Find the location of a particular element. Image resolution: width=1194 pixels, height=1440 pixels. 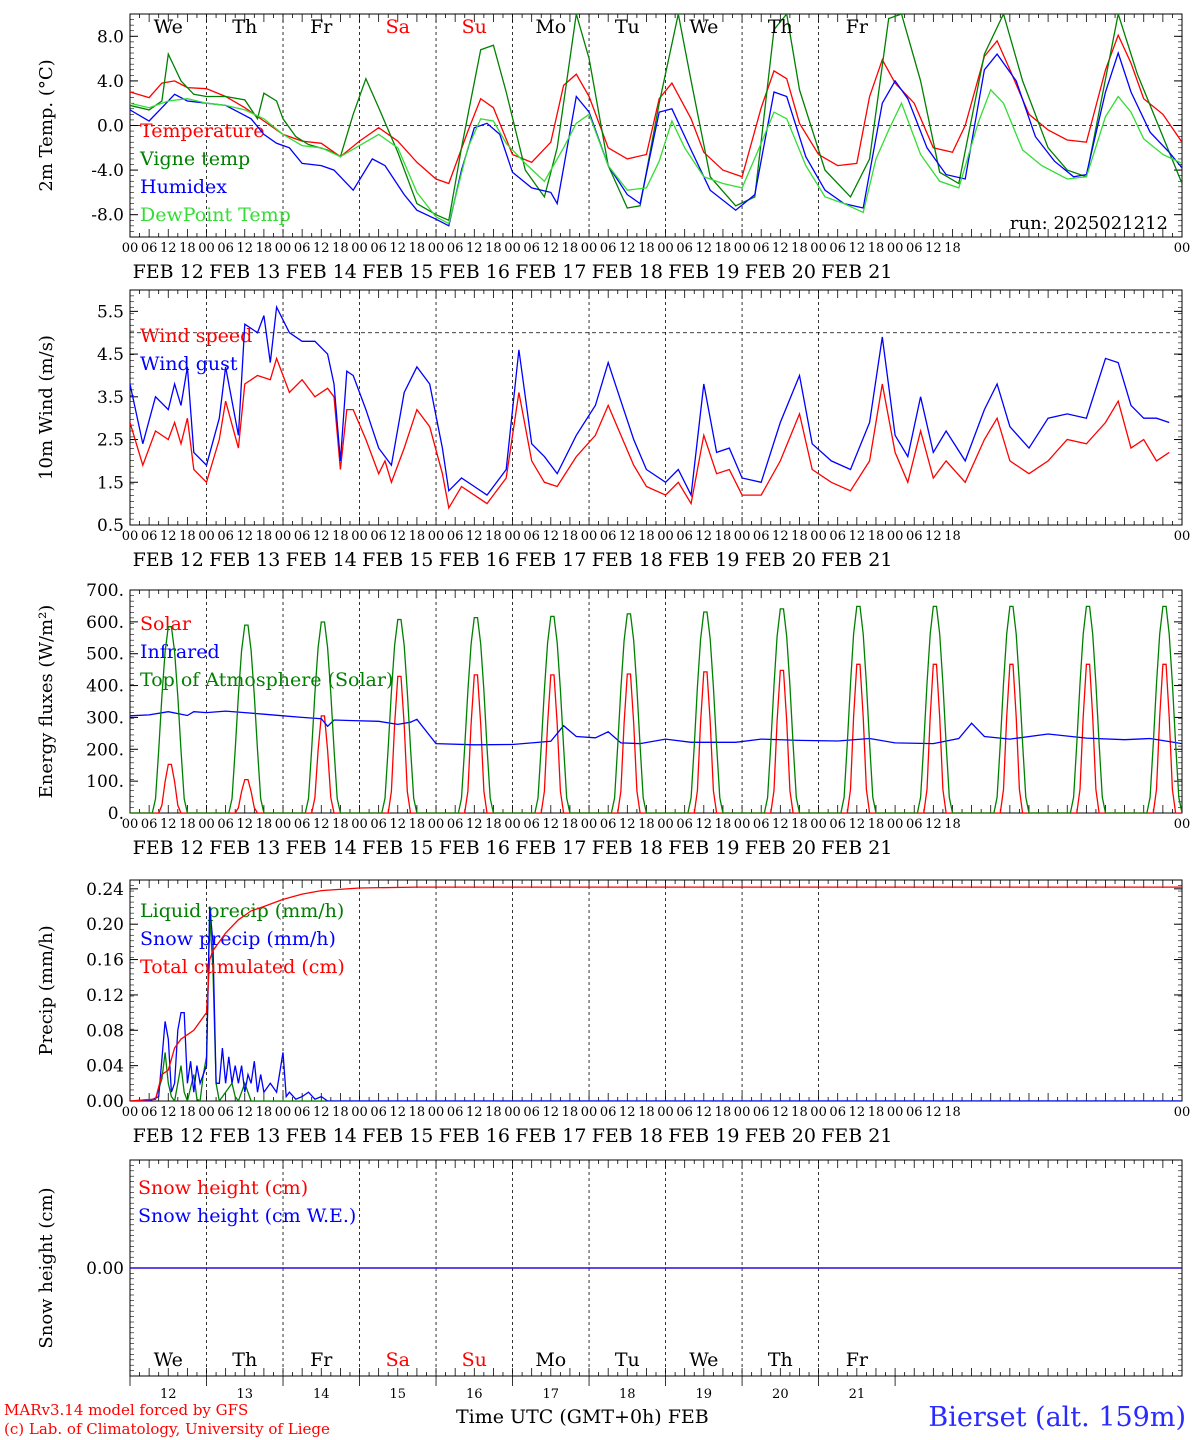

weekday-label-top: Th is located at coordinates (780, 27).